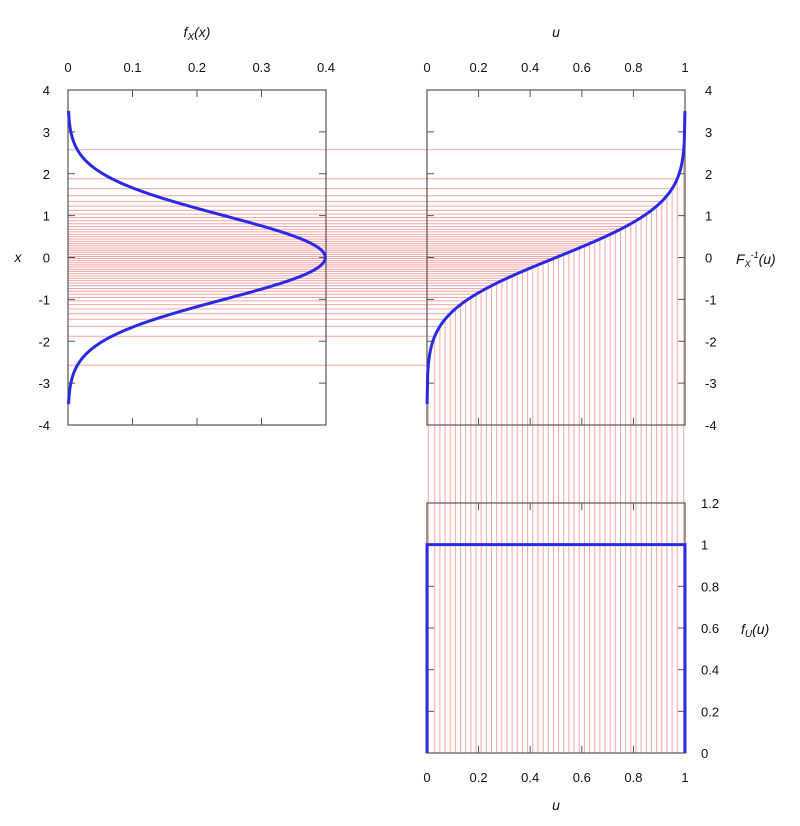 The image size is (800, 826). Describe the element at coordinates (18, 257) in the screenshot. I see `density-left-axis-title: x` at that location.